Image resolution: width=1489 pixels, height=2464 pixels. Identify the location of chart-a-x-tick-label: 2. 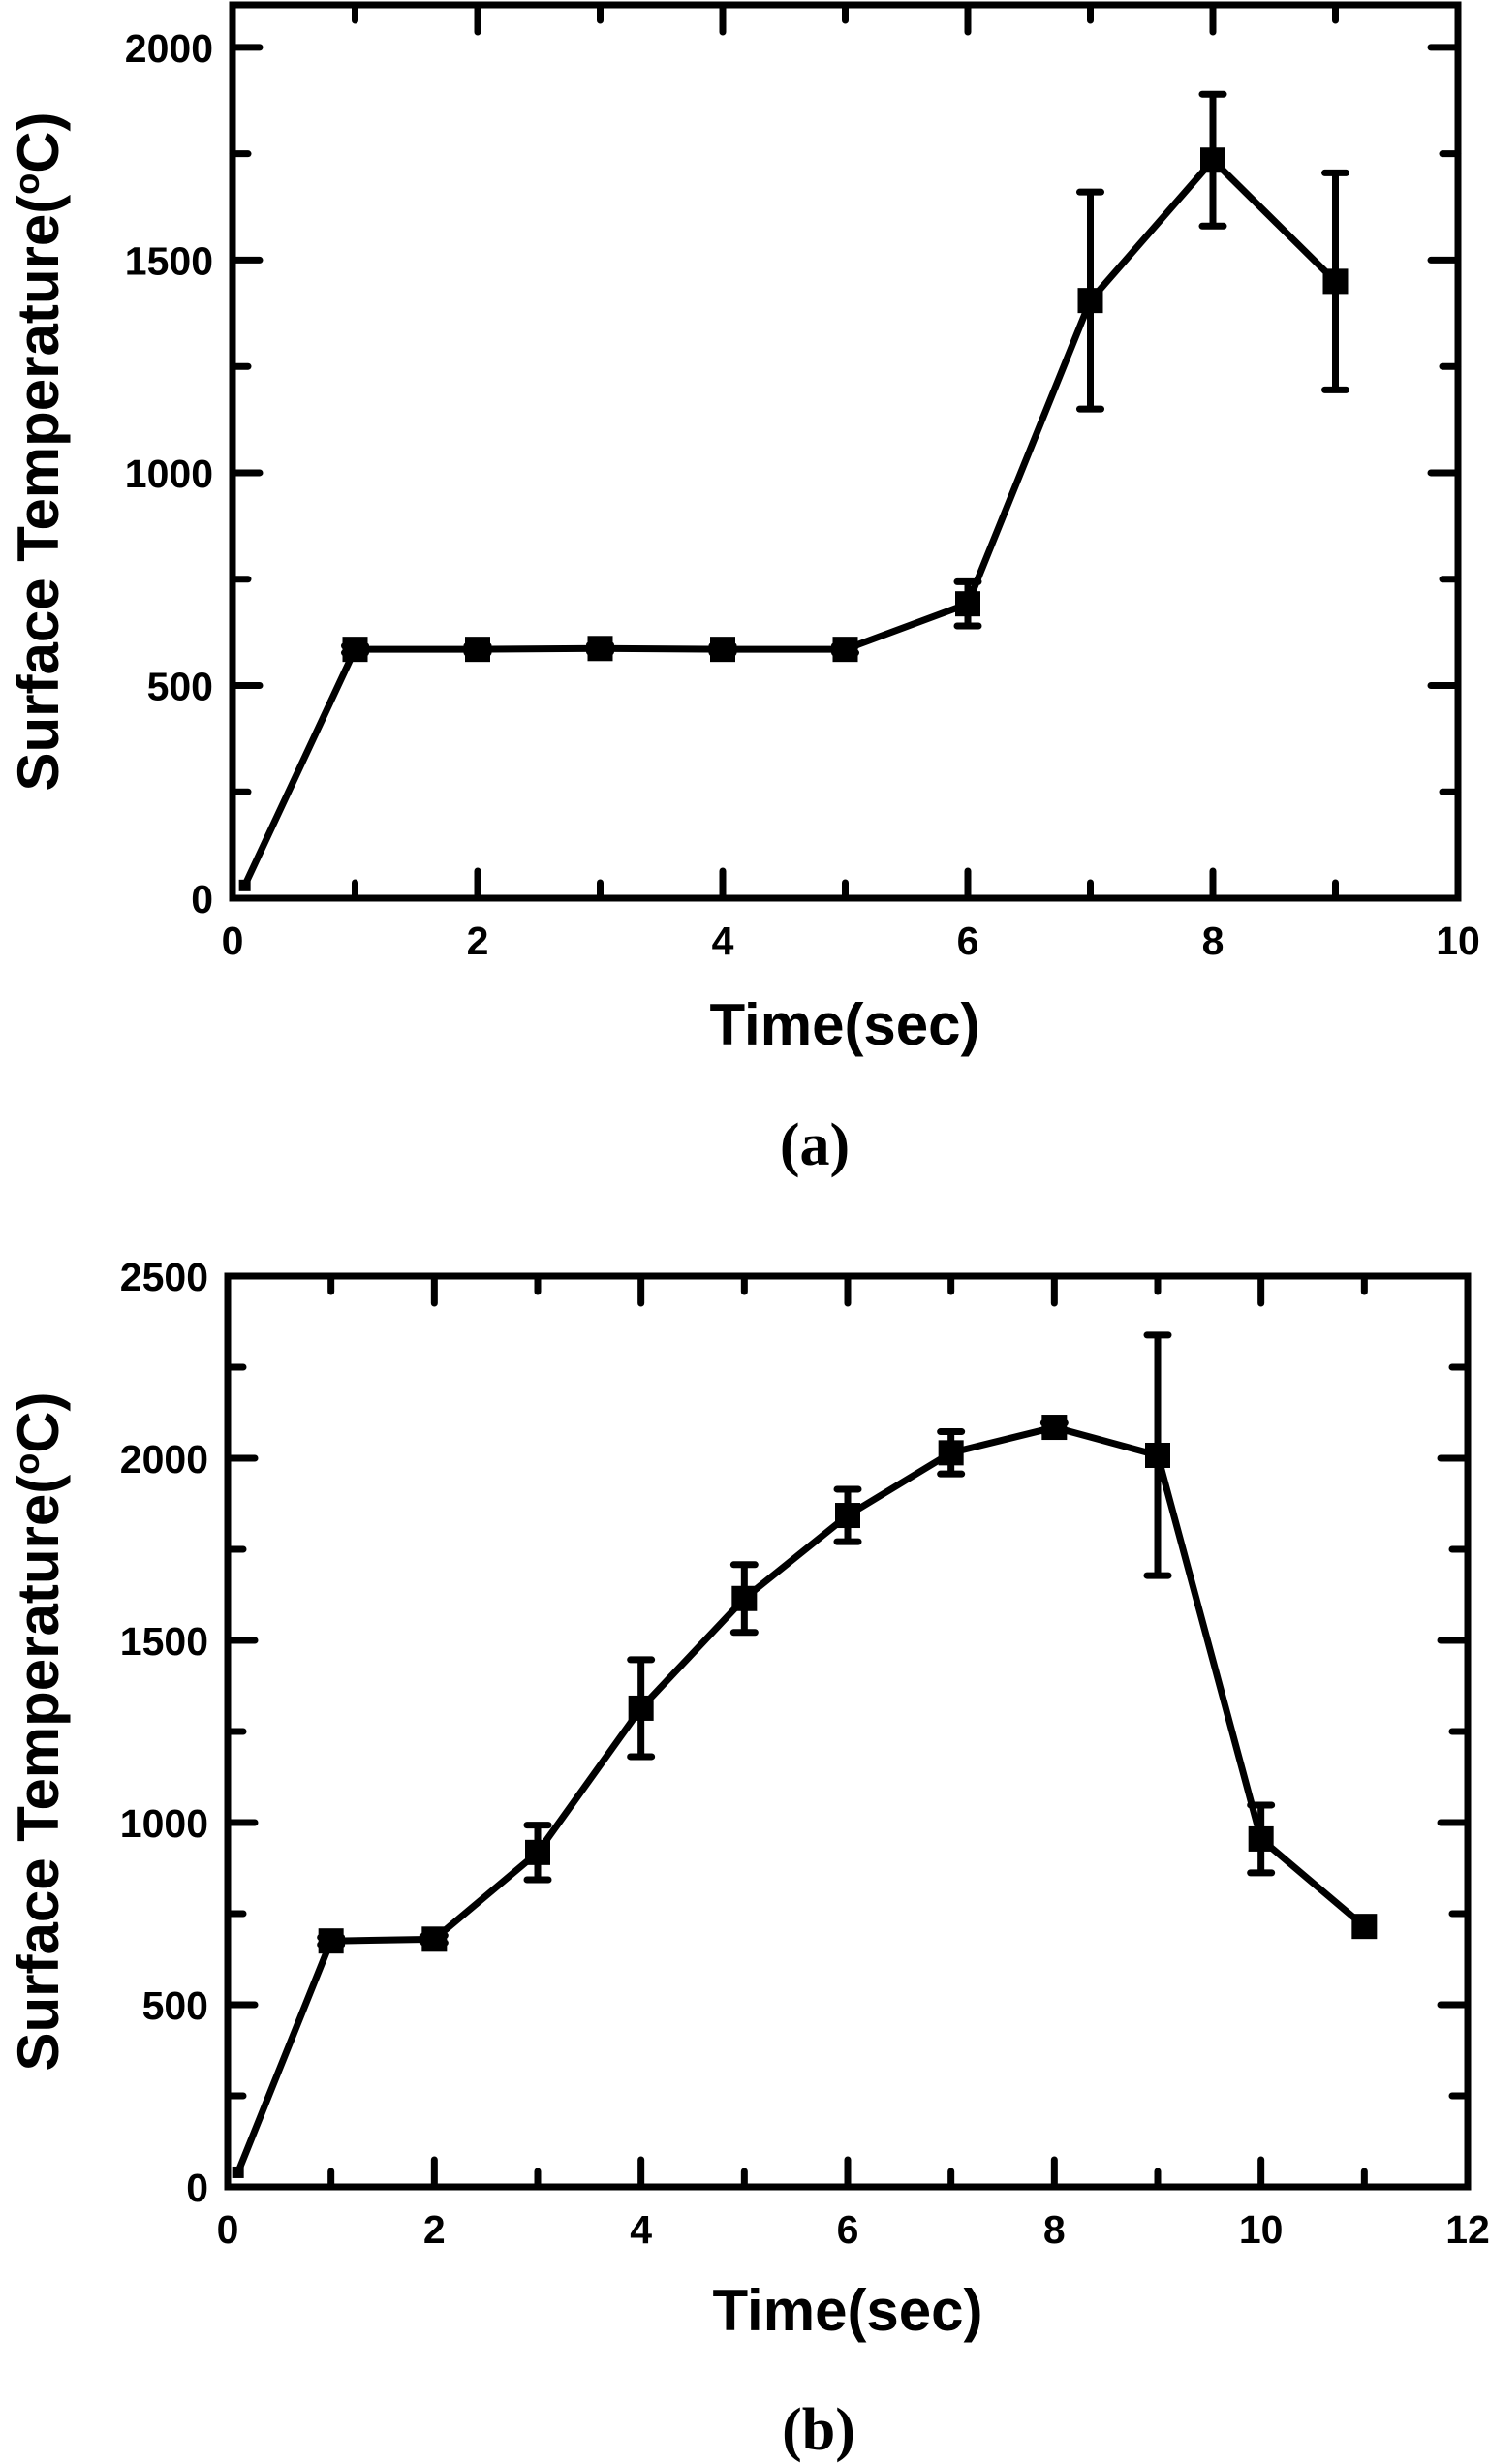
(478, 941).